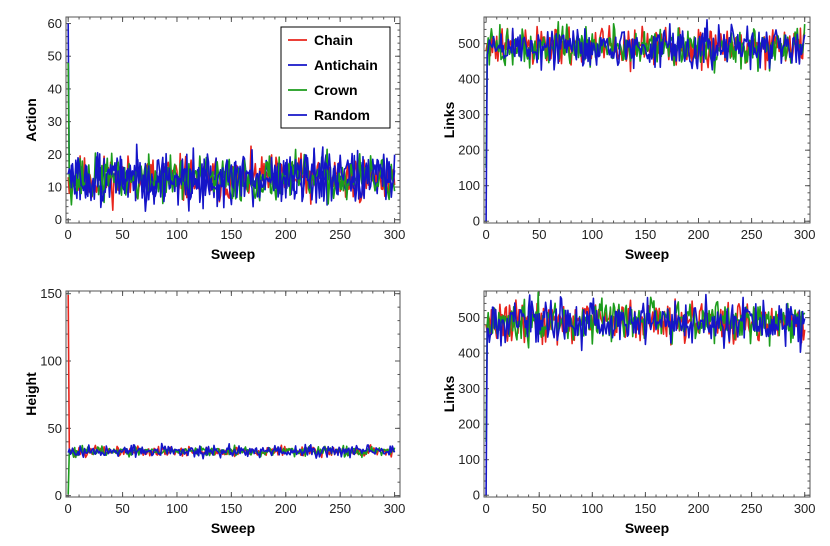  I want to click on y-axis-label: Height, so click(31, 394).